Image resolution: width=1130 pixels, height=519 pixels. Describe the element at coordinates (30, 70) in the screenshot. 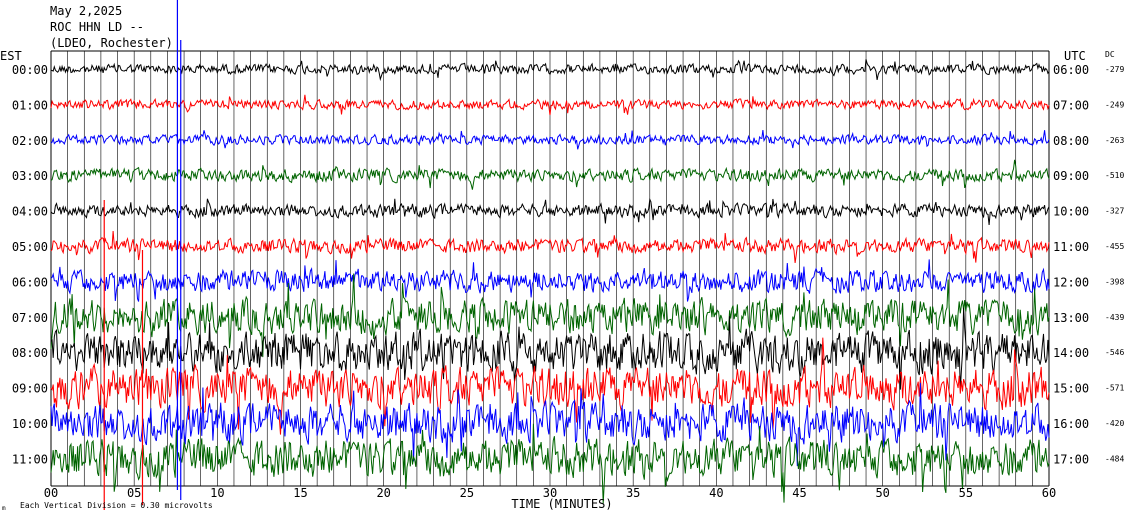

I see `est-tick-label: 00:00` at that location.